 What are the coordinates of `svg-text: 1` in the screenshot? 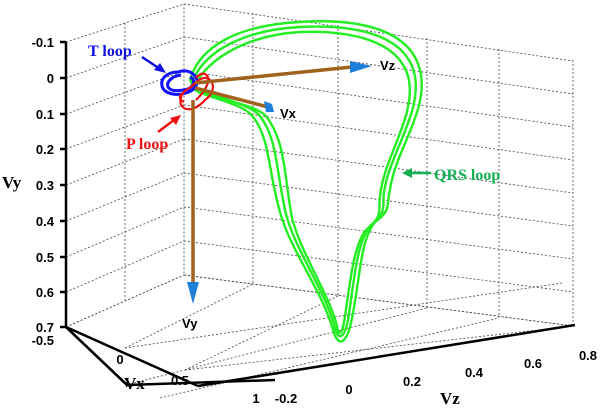 It's located at (255, 398).